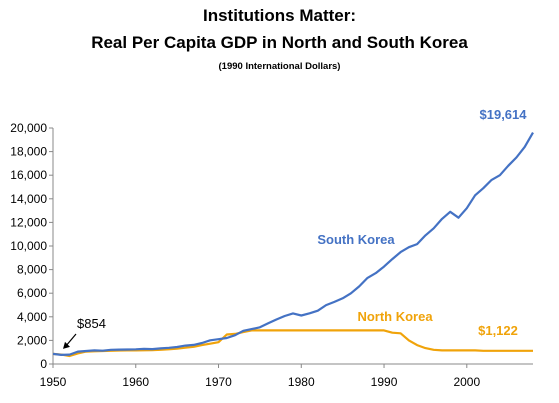 Image resolution: width=559 pixels, height=403 pixels. Describe the element at coordinates (466, 382) in the screenshot. I see `x-tick-label: 2000` at that location.